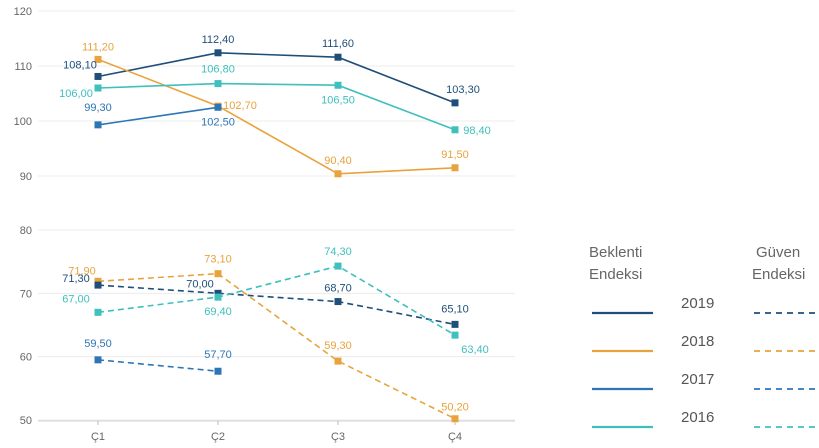 The image size is (819, 448). Describe the element at coordinates (475, 350) in the screenshot. I see `data-label-2016-guven: 63,40` at that location.